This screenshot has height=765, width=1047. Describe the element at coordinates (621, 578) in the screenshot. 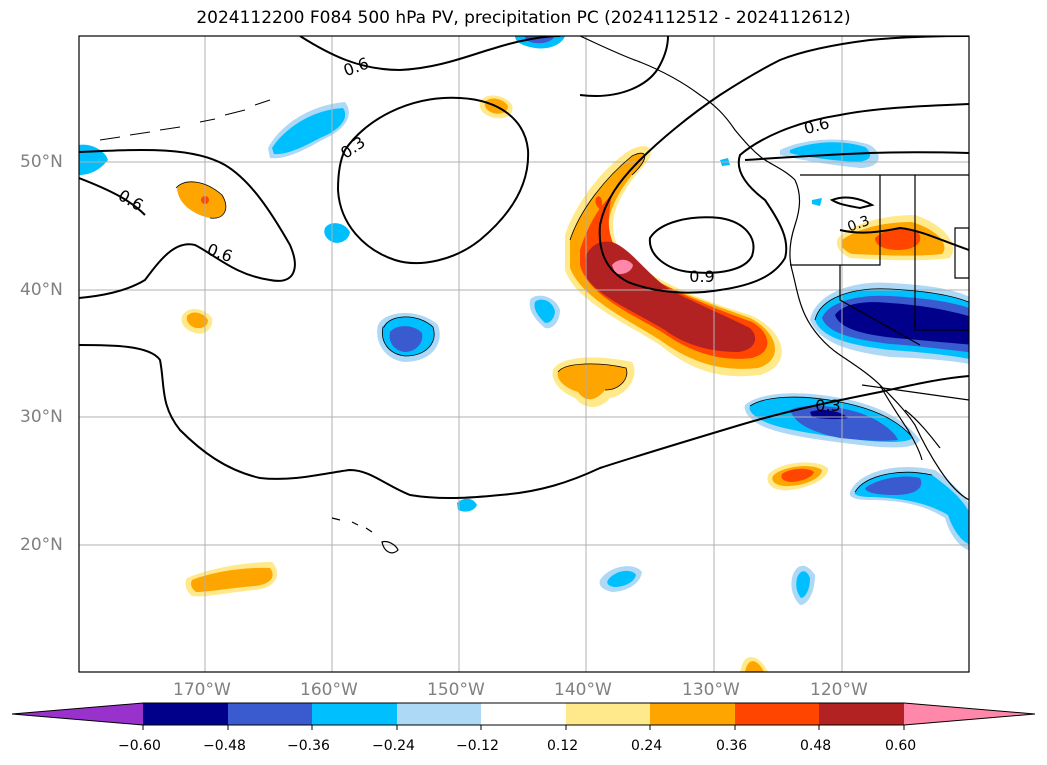

I see `precip-neg-17n-core` at that location.